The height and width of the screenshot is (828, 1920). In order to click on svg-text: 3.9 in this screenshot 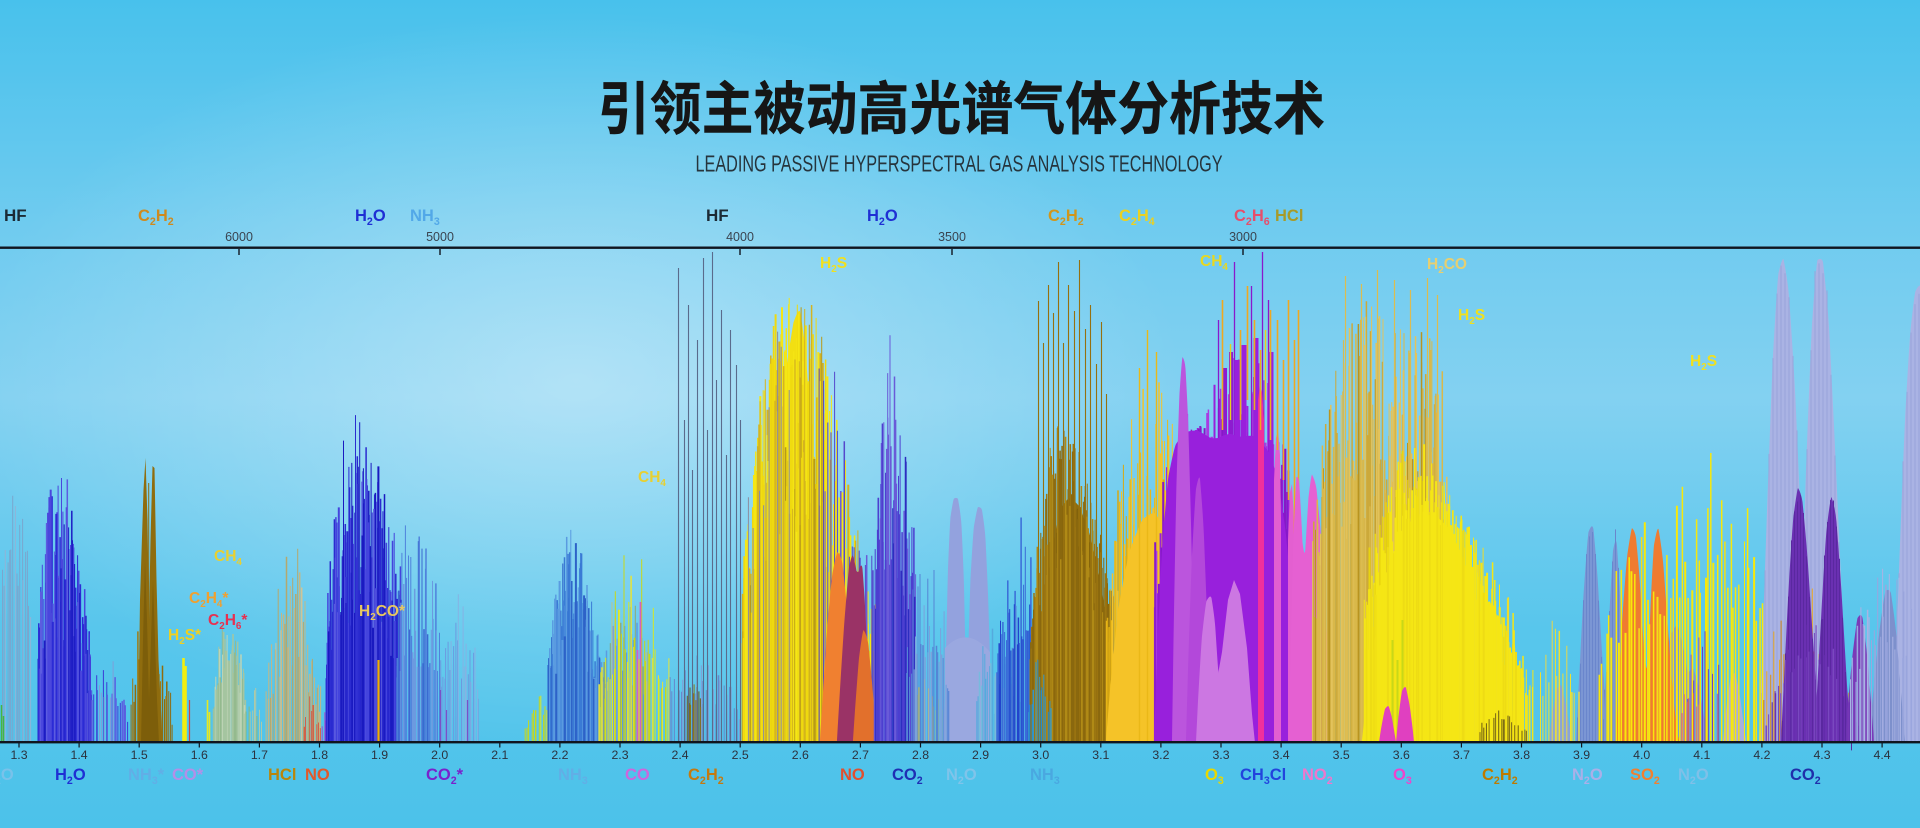, I will do `click(1581, 755)`.